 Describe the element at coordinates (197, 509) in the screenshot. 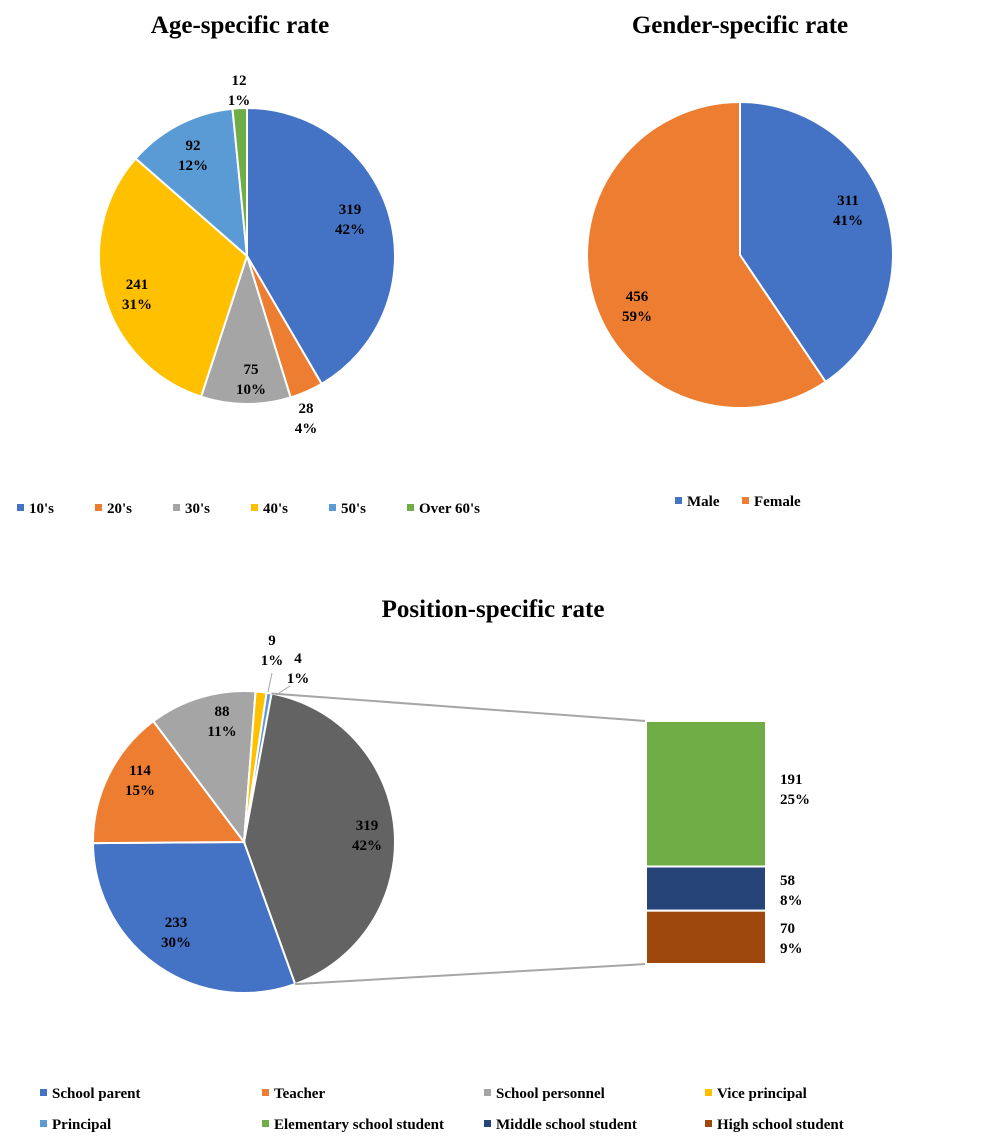

I see `legend-age-30-s: 30's` at that location.